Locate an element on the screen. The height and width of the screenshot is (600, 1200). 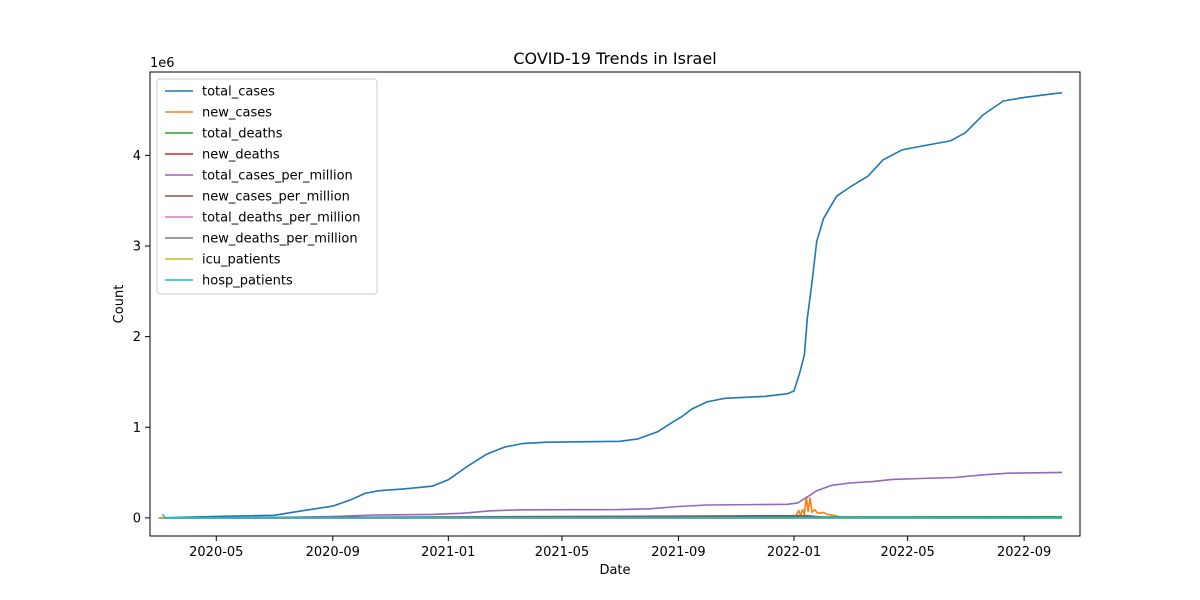
y-tick-label: 0 is located at coordinates (137, 518).